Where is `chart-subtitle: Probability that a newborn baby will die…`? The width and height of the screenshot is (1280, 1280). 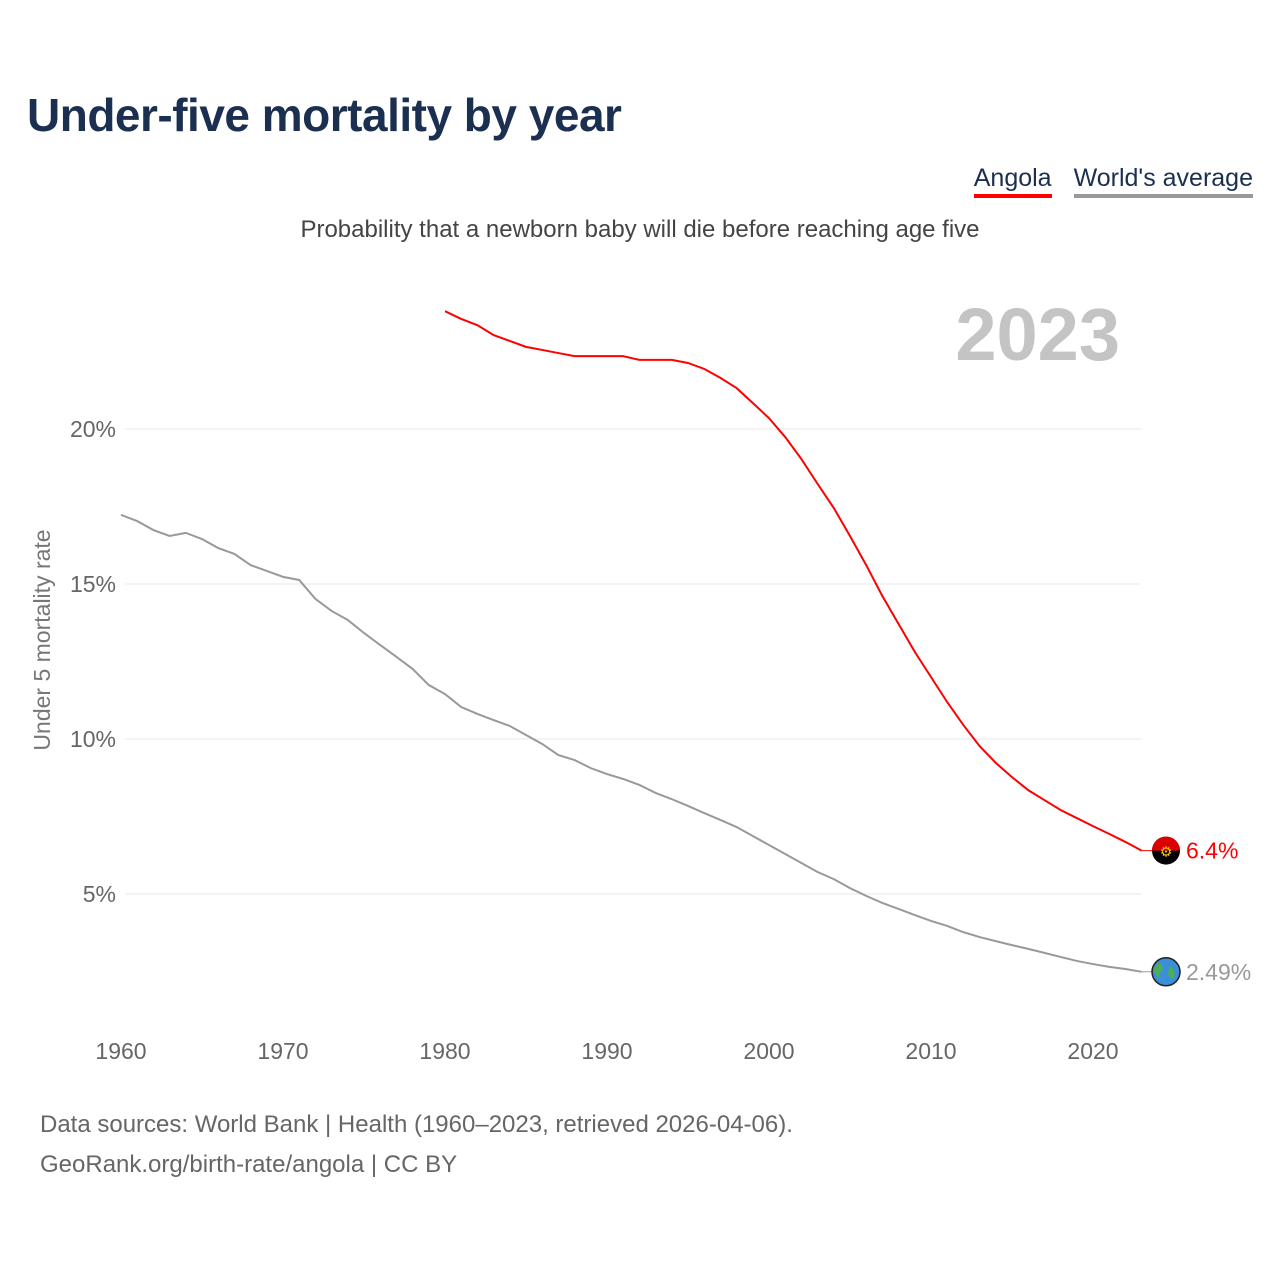
chart-subtitle: Probability that a newborn baby will die… is located at coordinates (640, 229).